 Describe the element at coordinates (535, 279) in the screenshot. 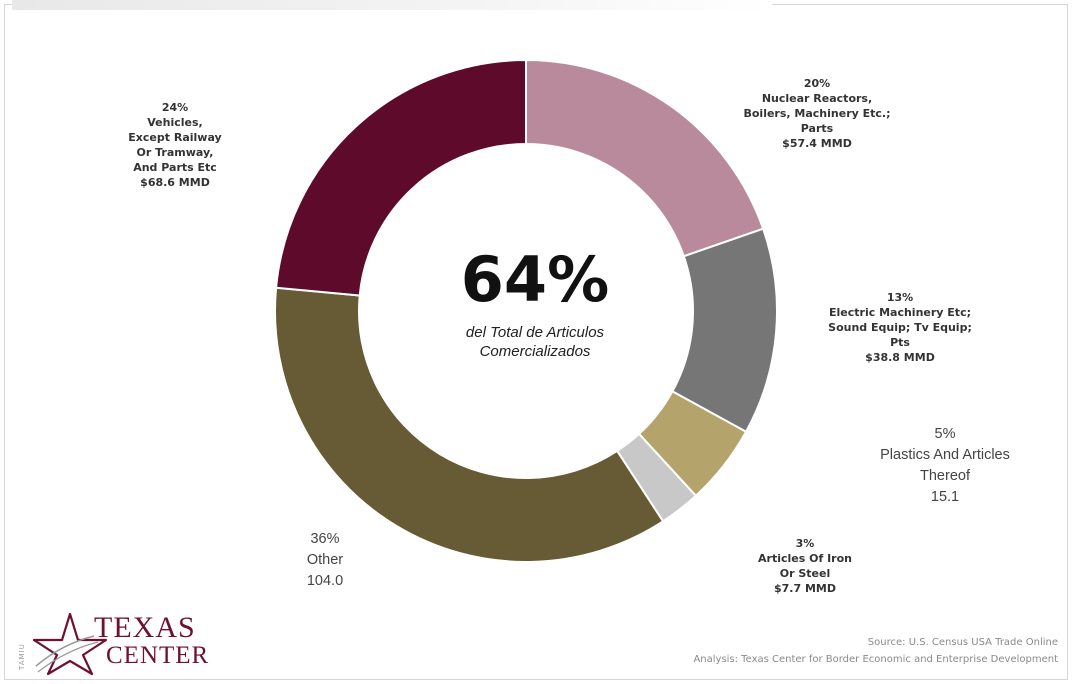

I see `center-percentage: 64%` at that location.